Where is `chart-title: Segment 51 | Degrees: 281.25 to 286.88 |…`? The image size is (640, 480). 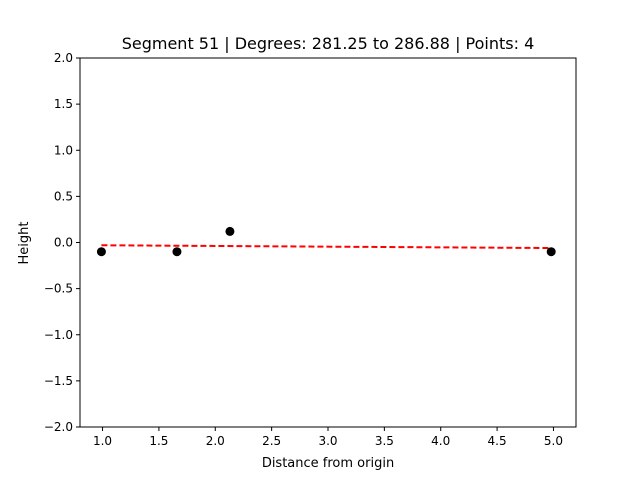
chart-title: Segment 51 | Degrees: 281.25 to 286.88 |… is located at coordinates (328, 43).